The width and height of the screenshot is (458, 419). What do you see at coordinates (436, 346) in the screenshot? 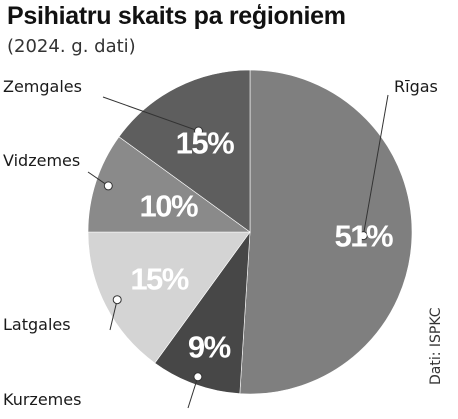
I see `source-note: Dati: ISPKC` at bounding box center [436, 346].